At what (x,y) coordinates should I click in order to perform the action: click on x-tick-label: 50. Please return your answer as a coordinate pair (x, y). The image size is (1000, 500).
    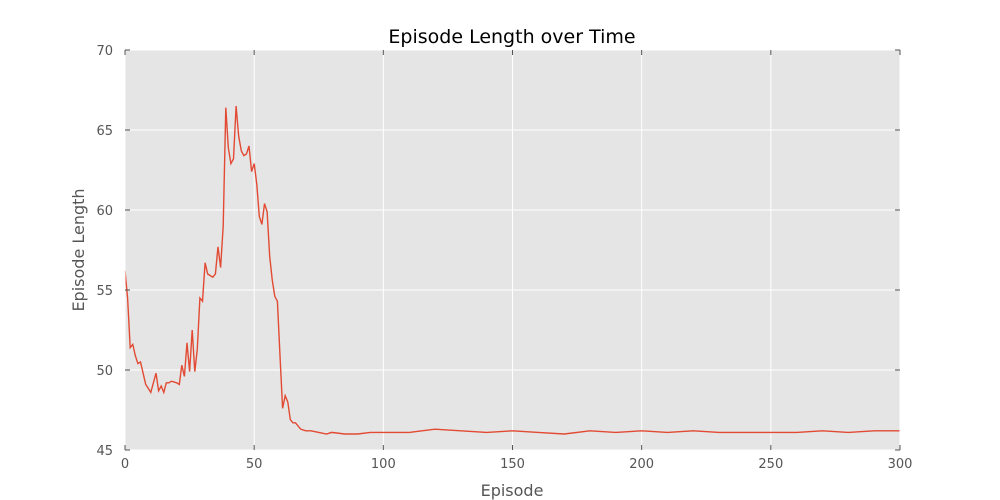
    Looking at the image, I should click on (254, 464).